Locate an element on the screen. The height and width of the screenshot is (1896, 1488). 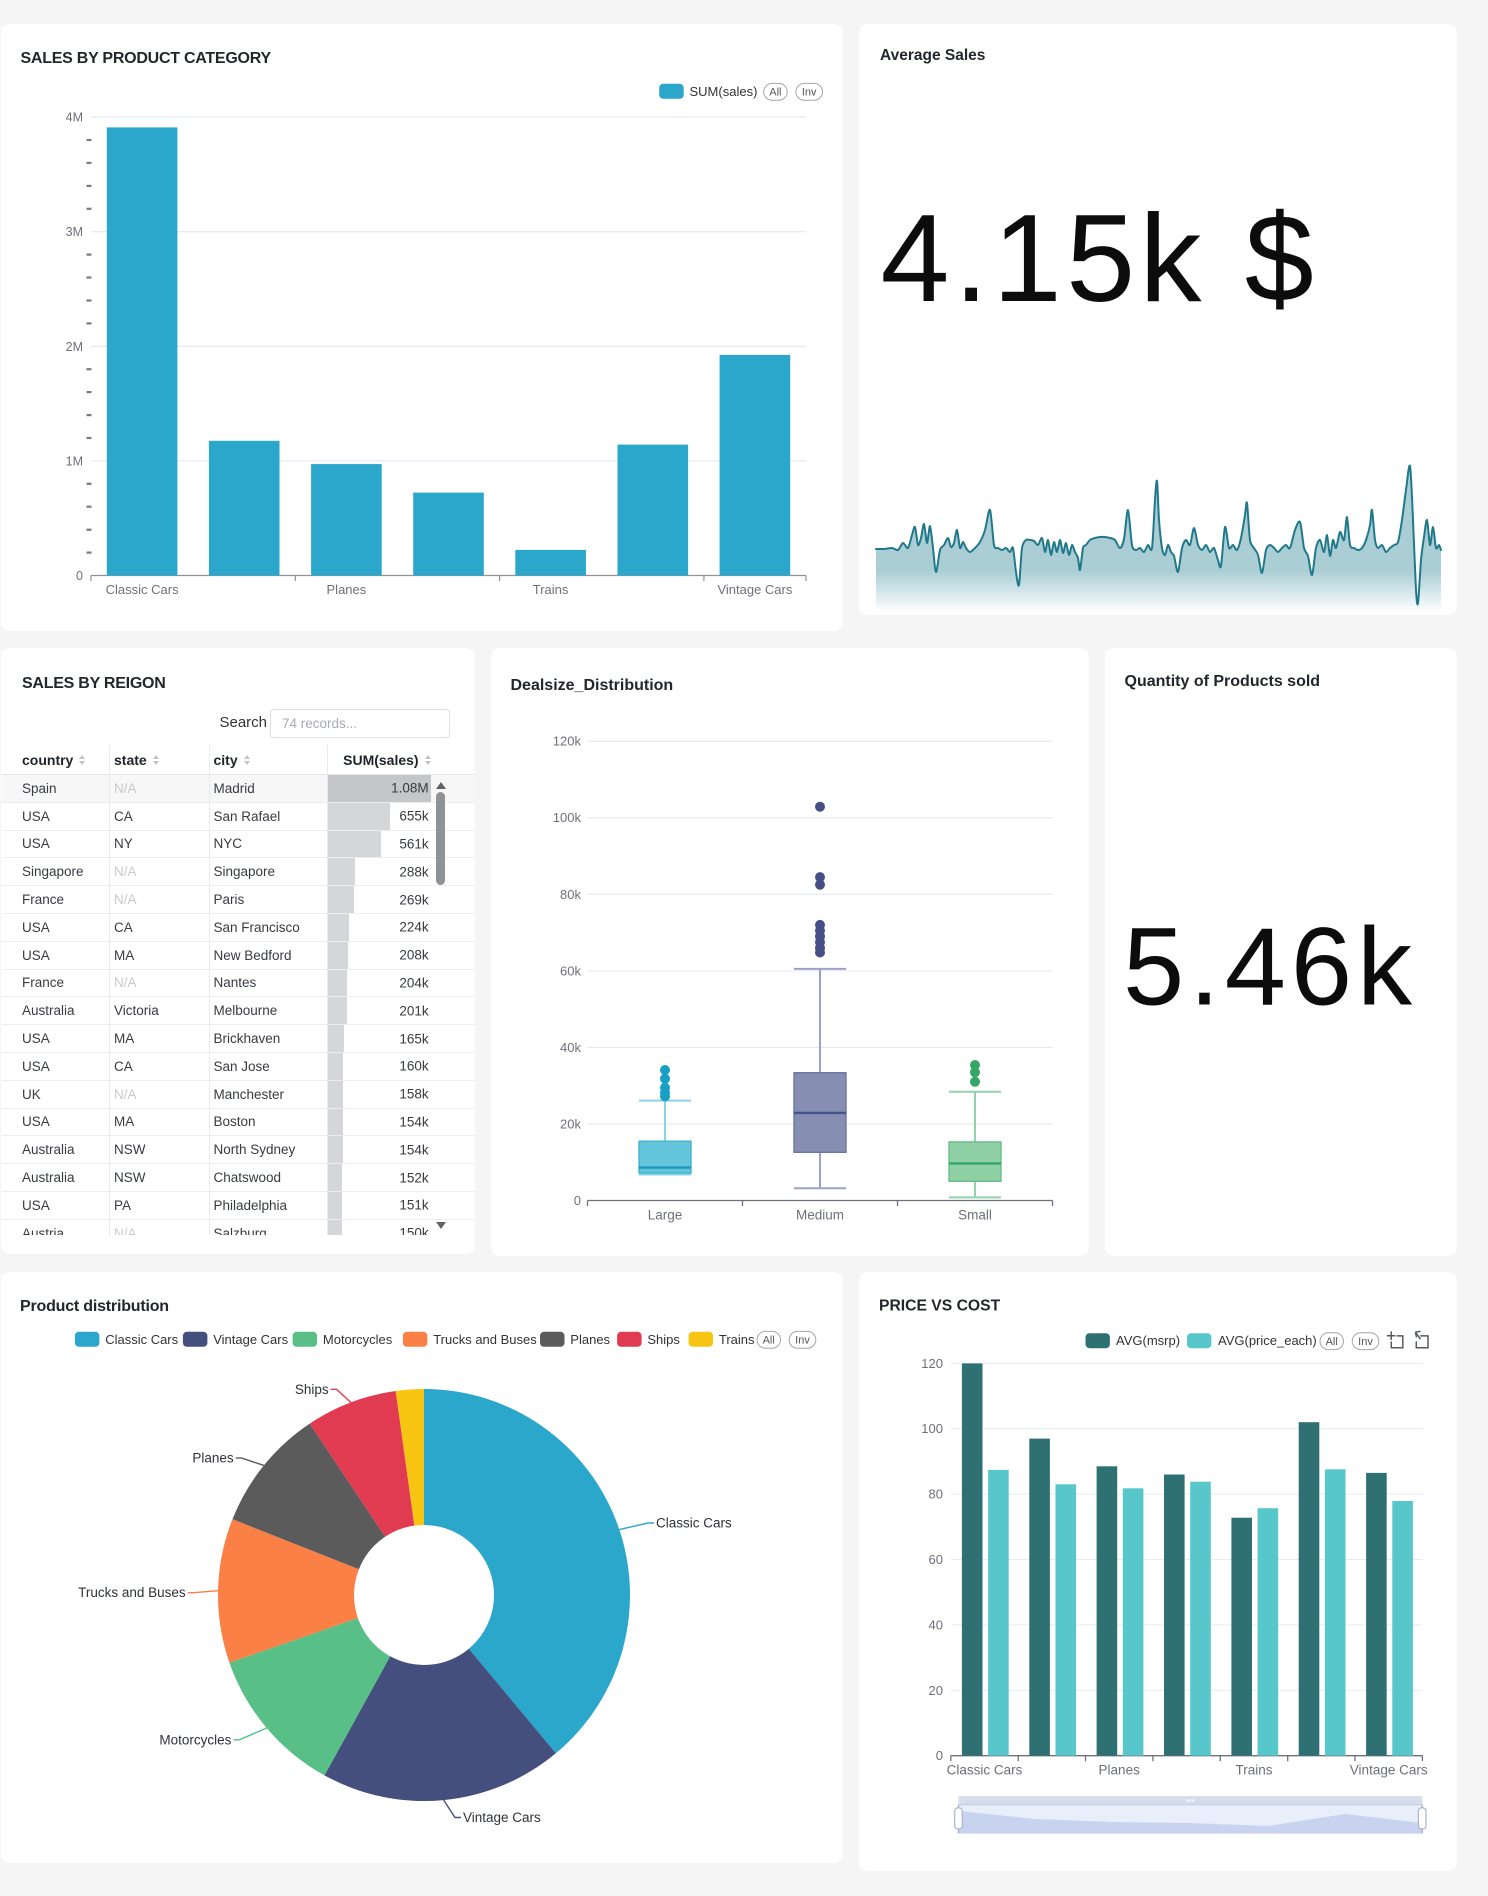
svg-text: PRICE VS COST is located at coordinates (940, 1306).